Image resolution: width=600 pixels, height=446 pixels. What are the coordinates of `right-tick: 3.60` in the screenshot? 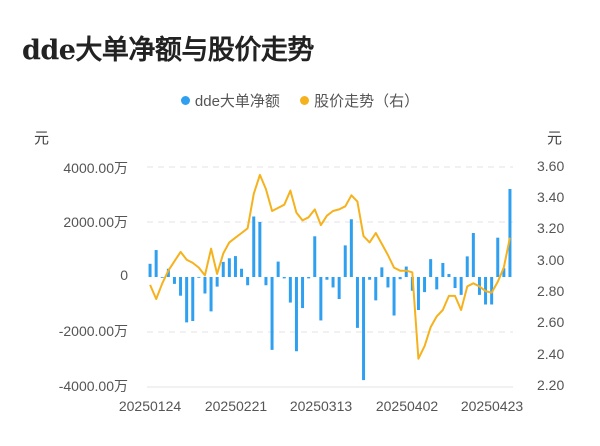 It's located at (551, 166).